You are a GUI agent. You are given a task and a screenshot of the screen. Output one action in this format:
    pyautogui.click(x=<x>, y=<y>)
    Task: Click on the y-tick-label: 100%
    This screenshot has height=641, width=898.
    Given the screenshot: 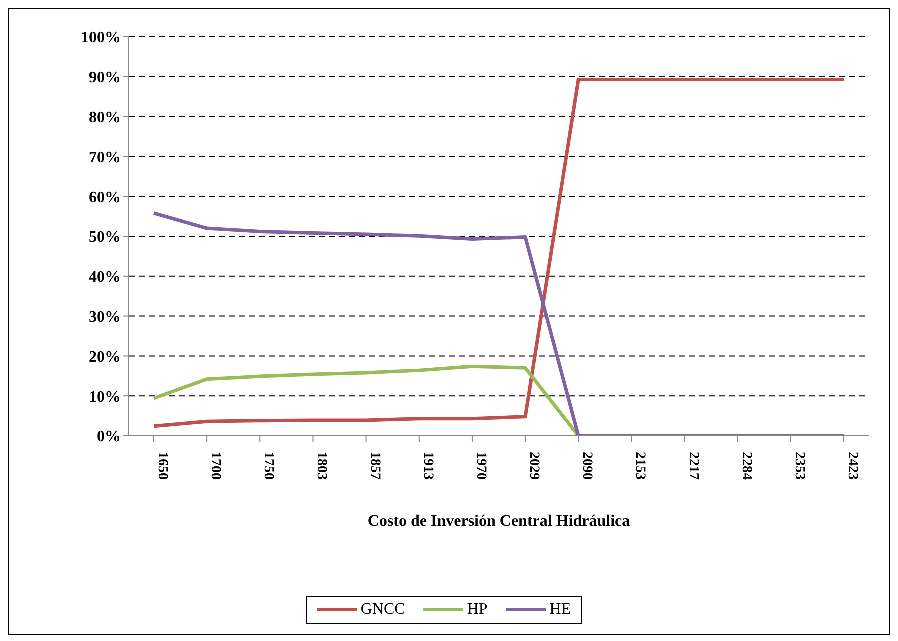 What is the action you would take?
    pyautogui.click(x=101, y=38)
    